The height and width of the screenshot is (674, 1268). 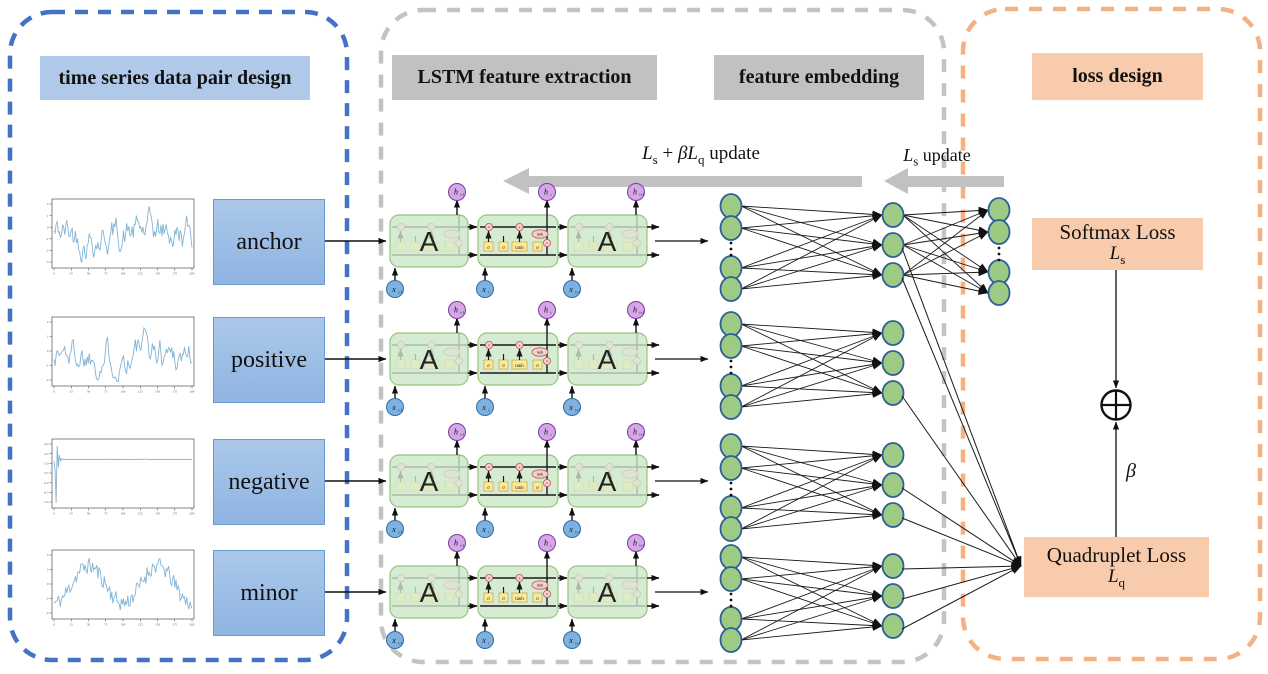 What do you see at coordinates (1116, 554) in the screenshot?
I see `quadruplet-loss-title: Quadruplet Loss` at bounding box center [1116, 554].